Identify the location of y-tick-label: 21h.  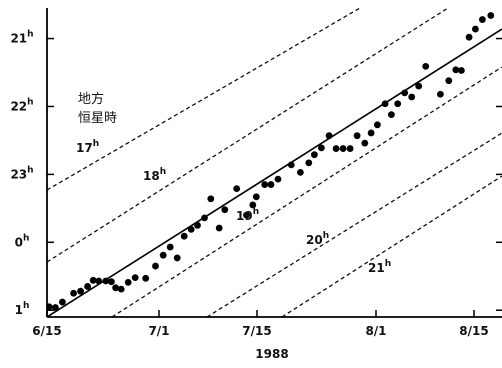
(21, 38).